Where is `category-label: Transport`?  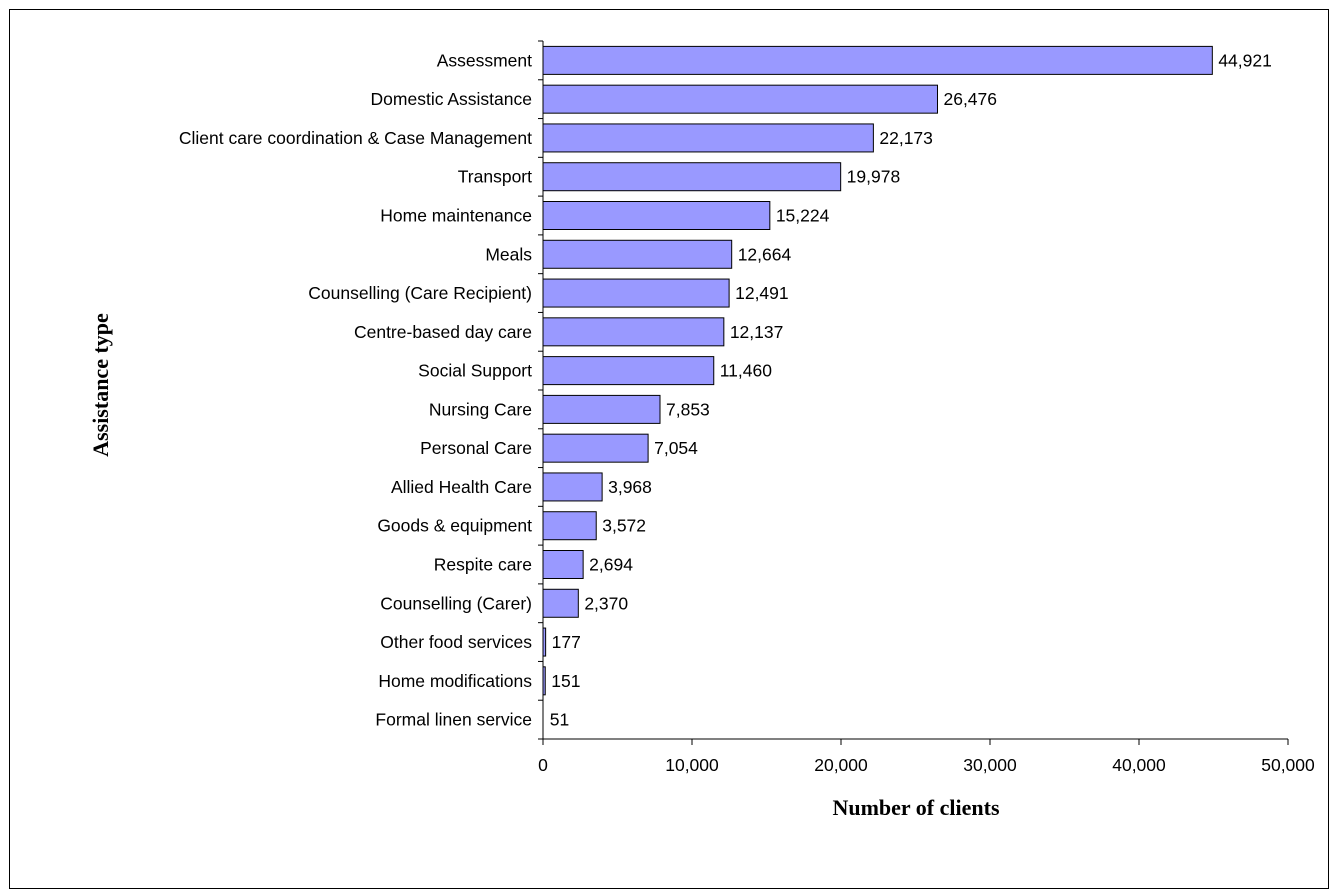
category-label: Transport is located at coordinates (495, 177).